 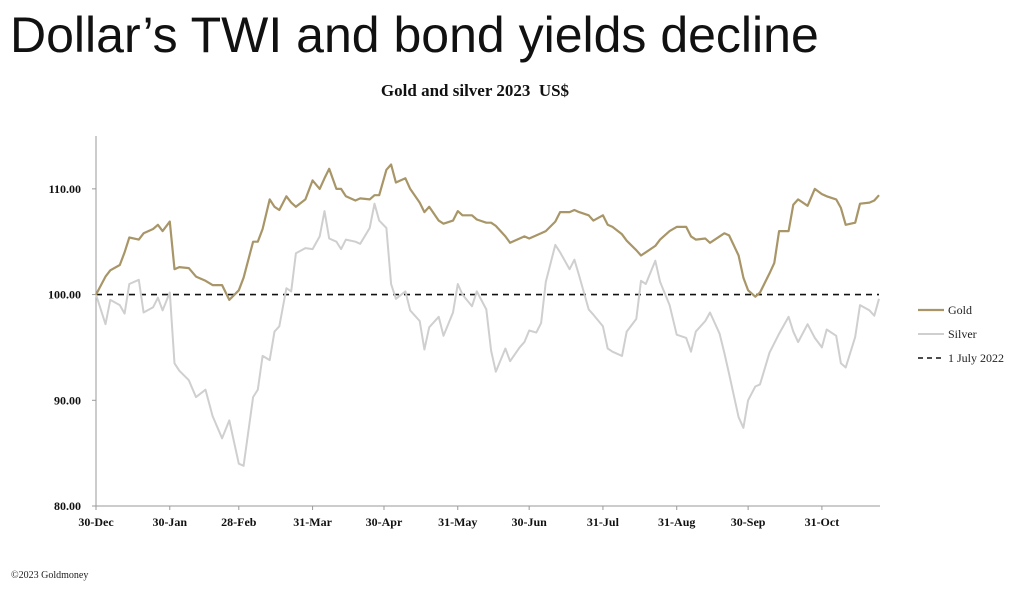 What do you see at coordinates (50, 575) in the screenshot?
I see `copyright-notice: ©2023 Goldmoney` at bounding box center [50, 575].